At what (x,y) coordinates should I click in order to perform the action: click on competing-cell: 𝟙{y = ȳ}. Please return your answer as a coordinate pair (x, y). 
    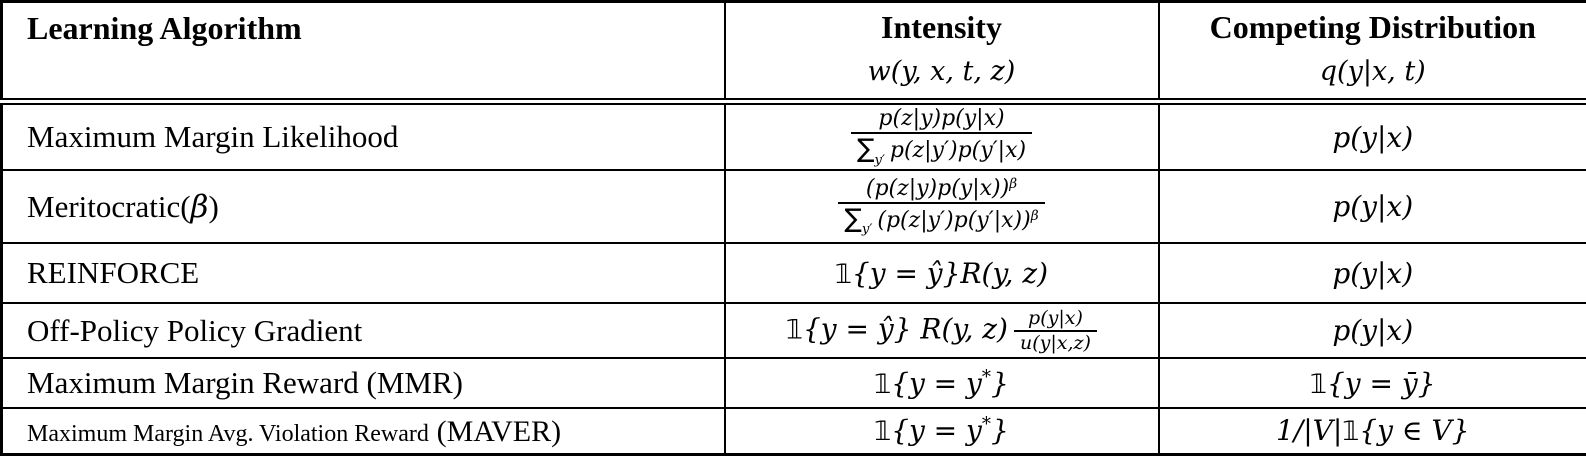
    Looking at the image, I should click on (1372, 383).